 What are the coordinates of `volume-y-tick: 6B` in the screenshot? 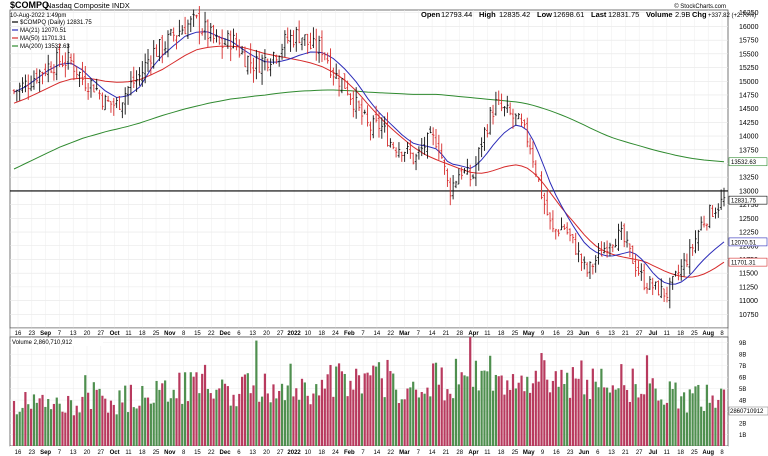 It's located at (742, 379).